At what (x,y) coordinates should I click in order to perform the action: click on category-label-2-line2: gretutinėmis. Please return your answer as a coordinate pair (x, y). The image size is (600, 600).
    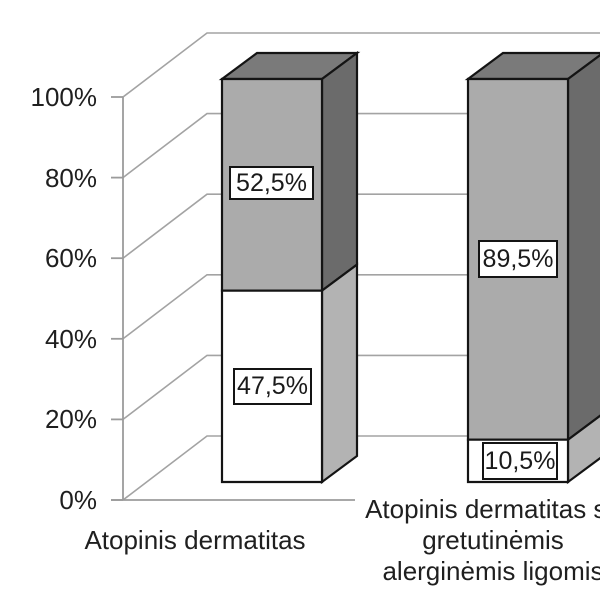
    Looking at the image, I should click on (493, 540).